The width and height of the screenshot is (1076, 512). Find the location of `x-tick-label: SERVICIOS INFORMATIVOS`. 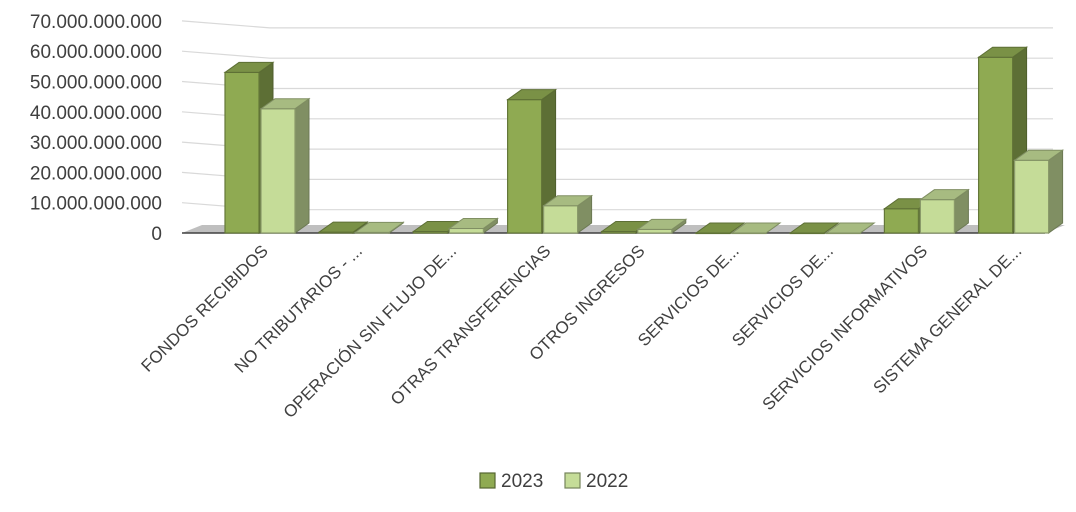

x-tick-label: SERVICIOS INFORMATIVOS is located at coordinates (845, 327).